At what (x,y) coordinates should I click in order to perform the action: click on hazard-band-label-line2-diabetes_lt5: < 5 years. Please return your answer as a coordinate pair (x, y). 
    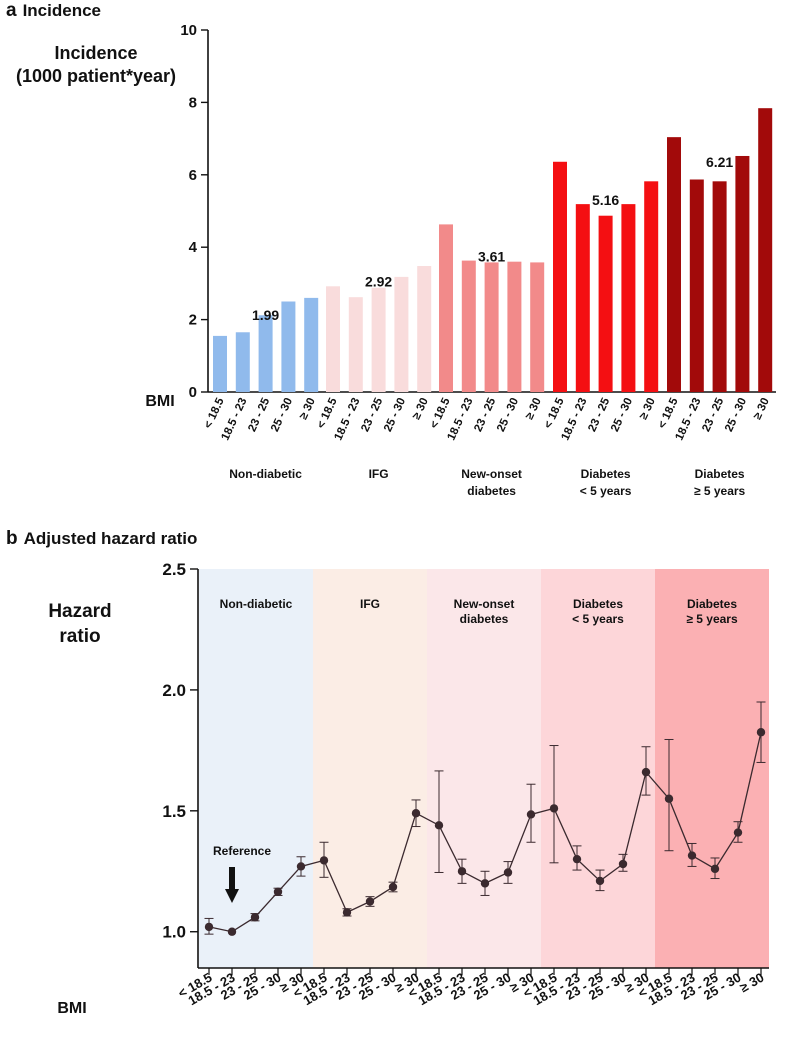
    Looking at the image, I should click on (598, 619).